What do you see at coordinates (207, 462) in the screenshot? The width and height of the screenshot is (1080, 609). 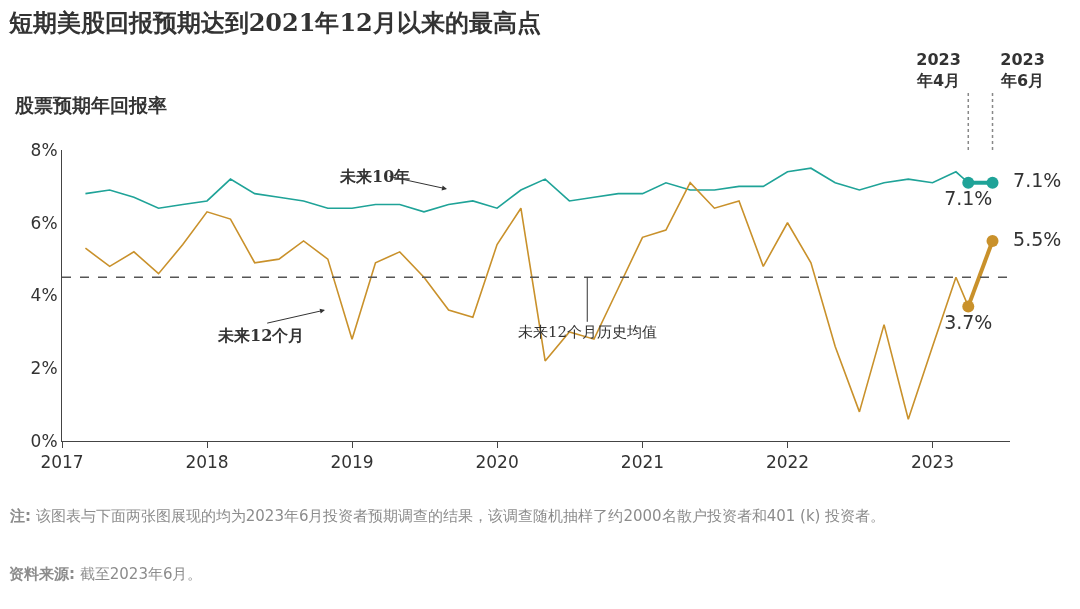 I see `x-tick-label: 2018` at bounding box center [207, 462].